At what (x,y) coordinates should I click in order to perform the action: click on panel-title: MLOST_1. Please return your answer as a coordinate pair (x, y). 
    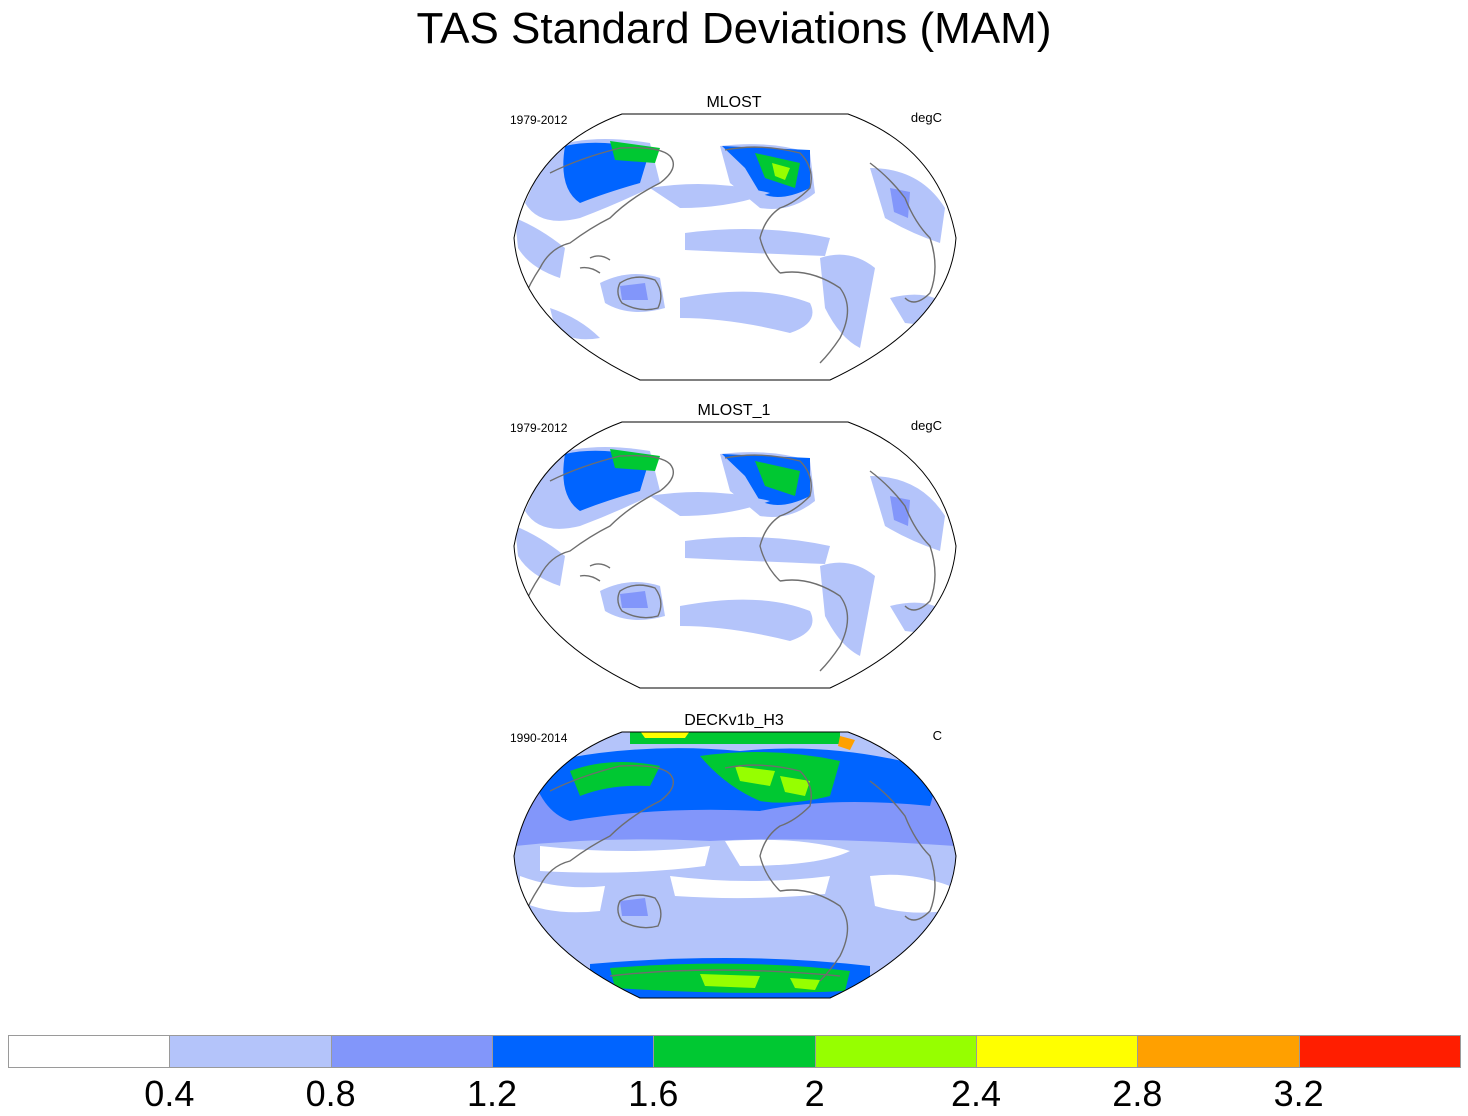
    Looking at the image, I should click on (734, 410).